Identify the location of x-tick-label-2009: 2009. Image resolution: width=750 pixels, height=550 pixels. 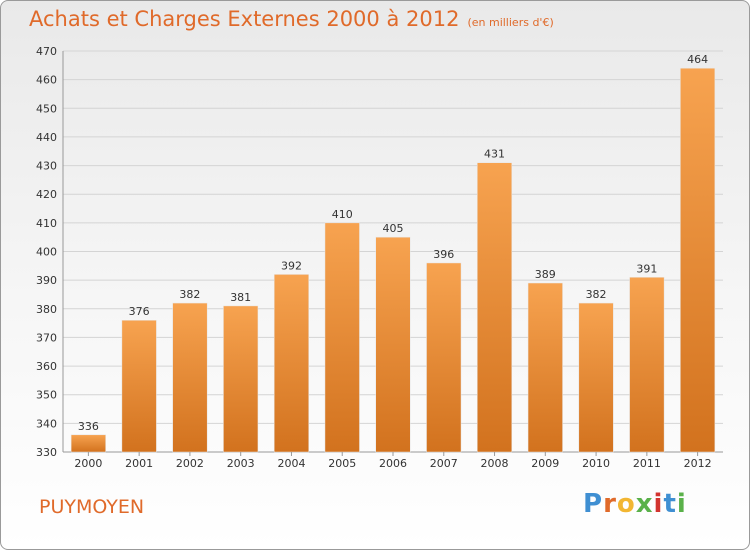
(545, 463).